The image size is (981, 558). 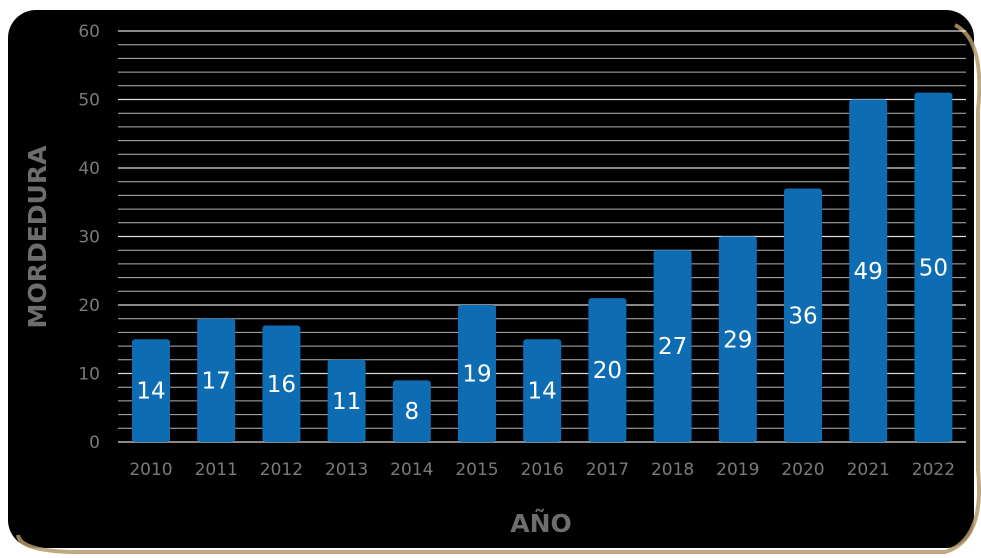 What do you see at coordinates (737, 470) in the screenshot?
I see `x-tick-label: 2019` at bounding box center [737, 470].